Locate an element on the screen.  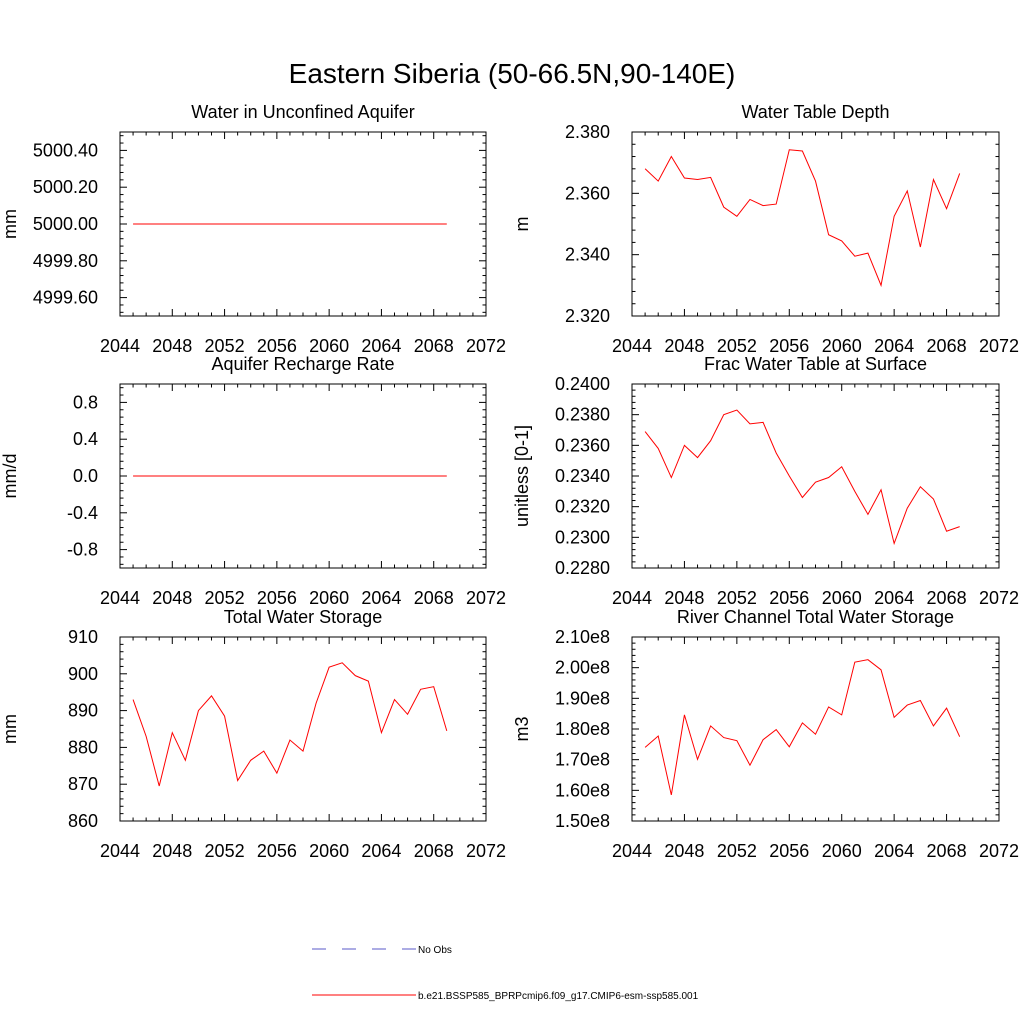
chart-3-ytick-label: 0.2280 is located at coordinates (582, 568).